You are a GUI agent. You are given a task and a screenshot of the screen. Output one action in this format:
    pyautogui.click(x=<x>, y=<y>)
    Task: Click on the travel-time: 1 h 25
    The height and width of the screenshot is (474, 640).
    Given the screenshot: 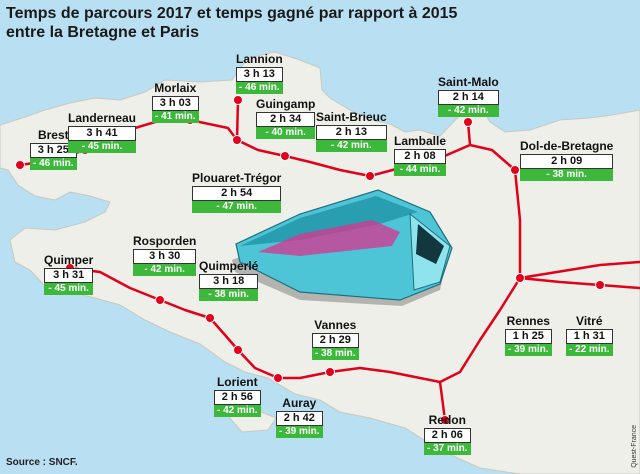 What is the action you would take?
    pyautogui.click(x=528, y=336)
    